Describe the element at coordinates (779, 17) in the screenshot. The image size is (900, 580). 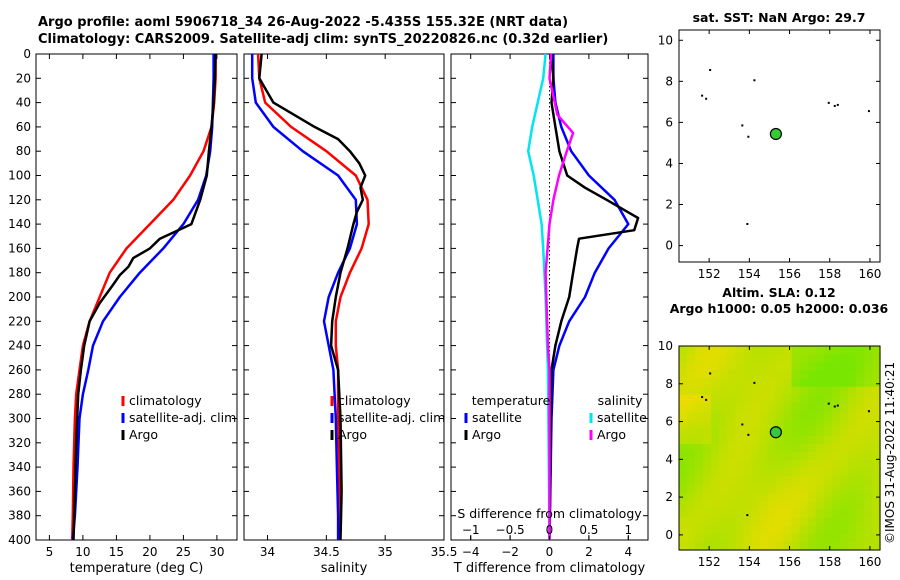
I see `sst-map-title: sat. SST: NaN Argo: 29.7` at that location.